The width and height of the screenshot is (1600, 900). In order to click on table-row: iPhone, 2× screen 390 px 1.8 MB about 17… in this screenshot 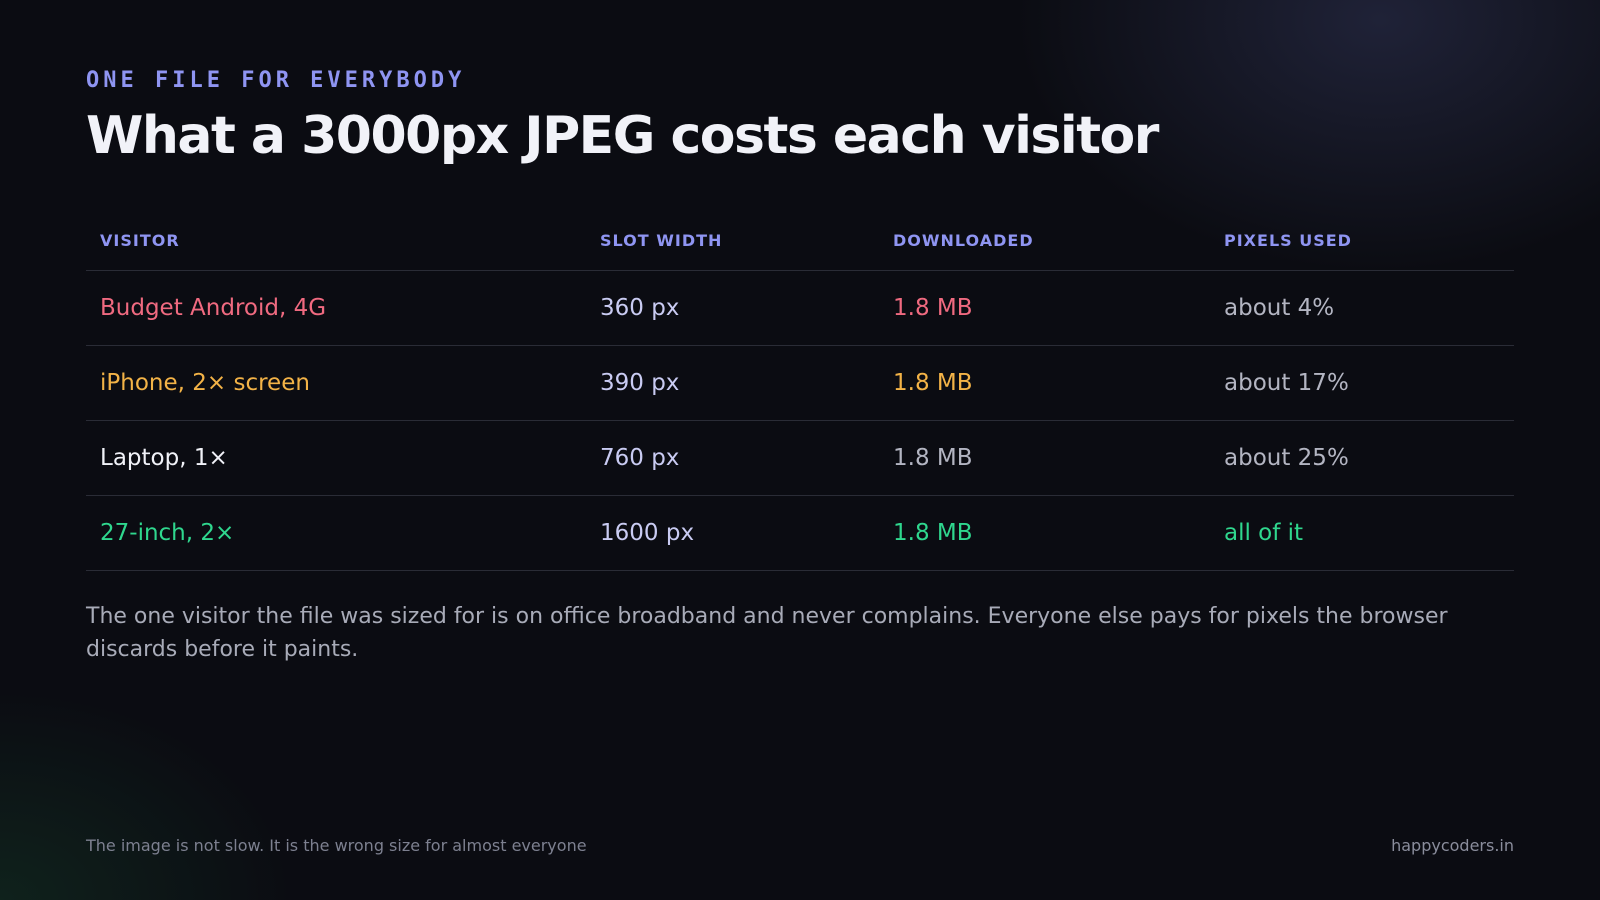, I will do `click(800, 383)`.